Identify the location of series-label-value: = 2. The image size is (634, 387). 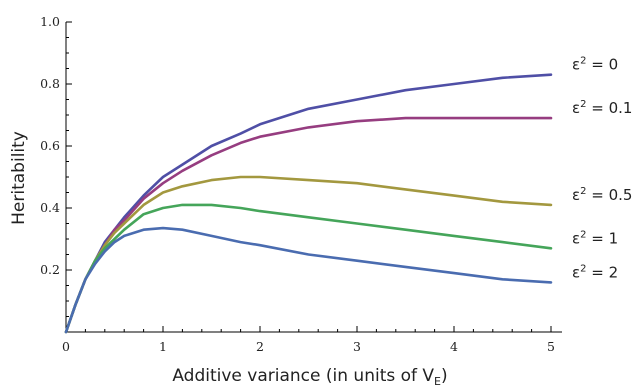
(602, 272).